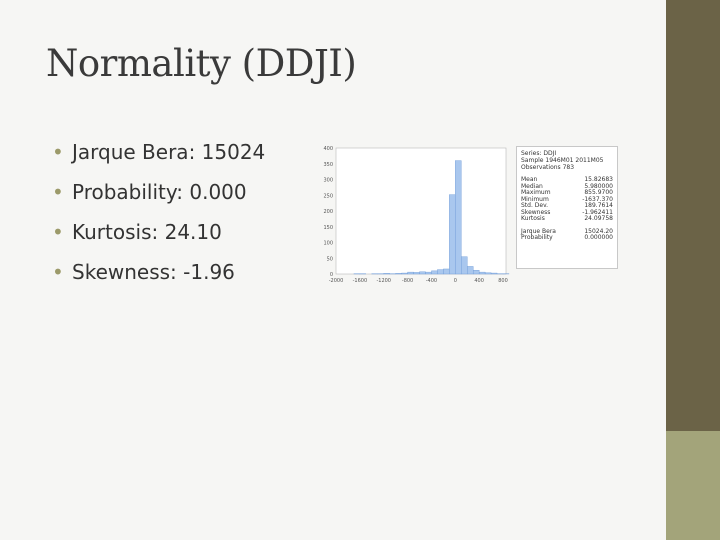 This screenshot has width=720, height=540. Describe the element at coordinates (360, 281) in the screenshot. I see `x-tick-label: -1600` at that location.